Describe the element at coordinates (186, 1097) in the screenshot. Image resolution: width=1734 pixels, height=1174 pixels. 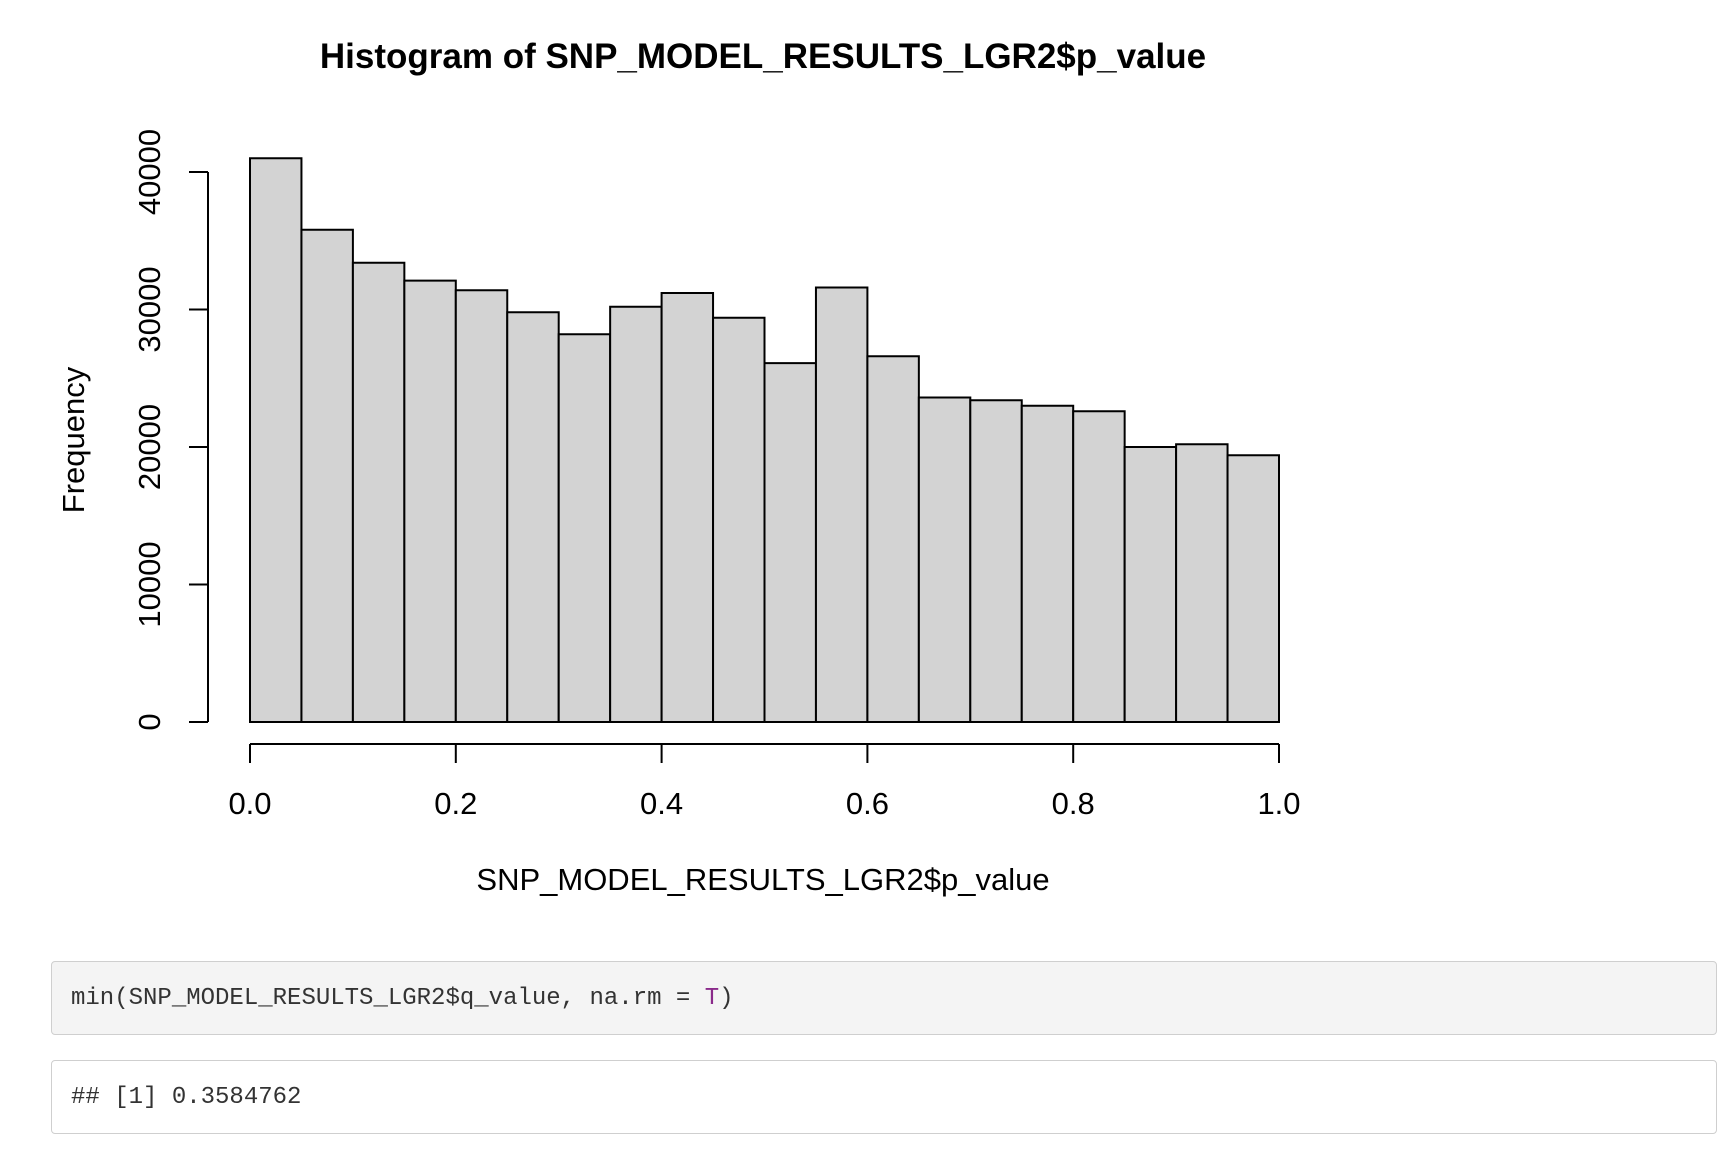
I see `code-output-text: ## [1] 0.3584762` at that location.